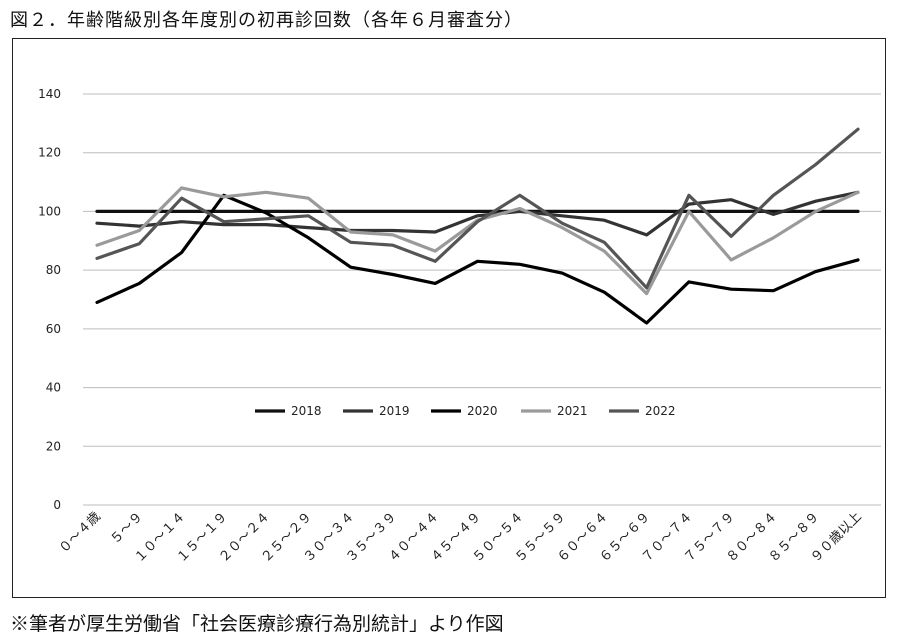 Image resolution: width=900 pixels, height=643 pixels. Describe the element at coordinates (127, 528) in the screenshot. I see `x-tick-label: ５～９` at that location.